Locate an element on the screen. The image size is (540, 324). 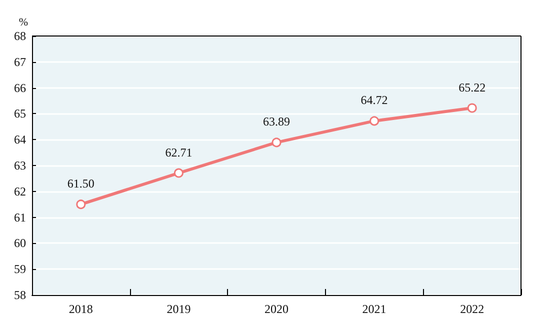
x-tick-label: 2019 is located at coordinates (178, 309).